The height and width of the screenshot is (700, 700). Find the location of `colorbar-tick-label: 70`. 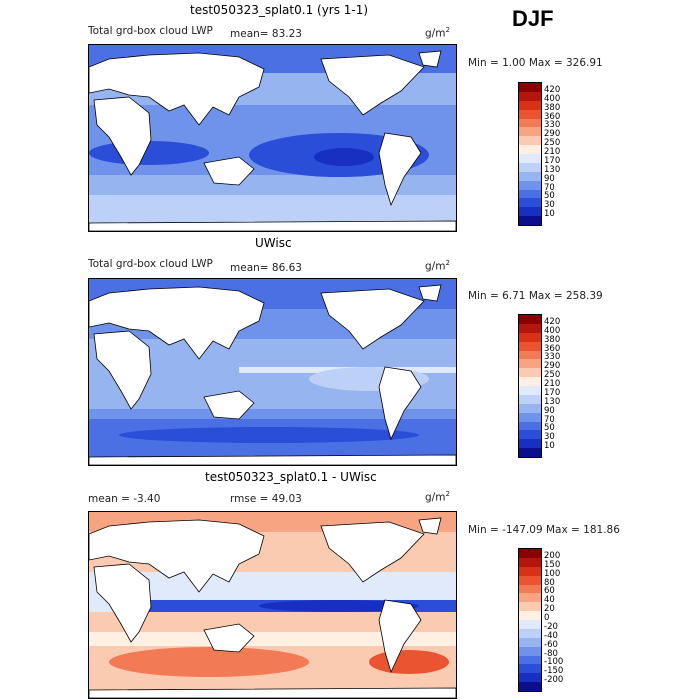

colorbar-tick-label: 70 is located at coordinates (549, 419).